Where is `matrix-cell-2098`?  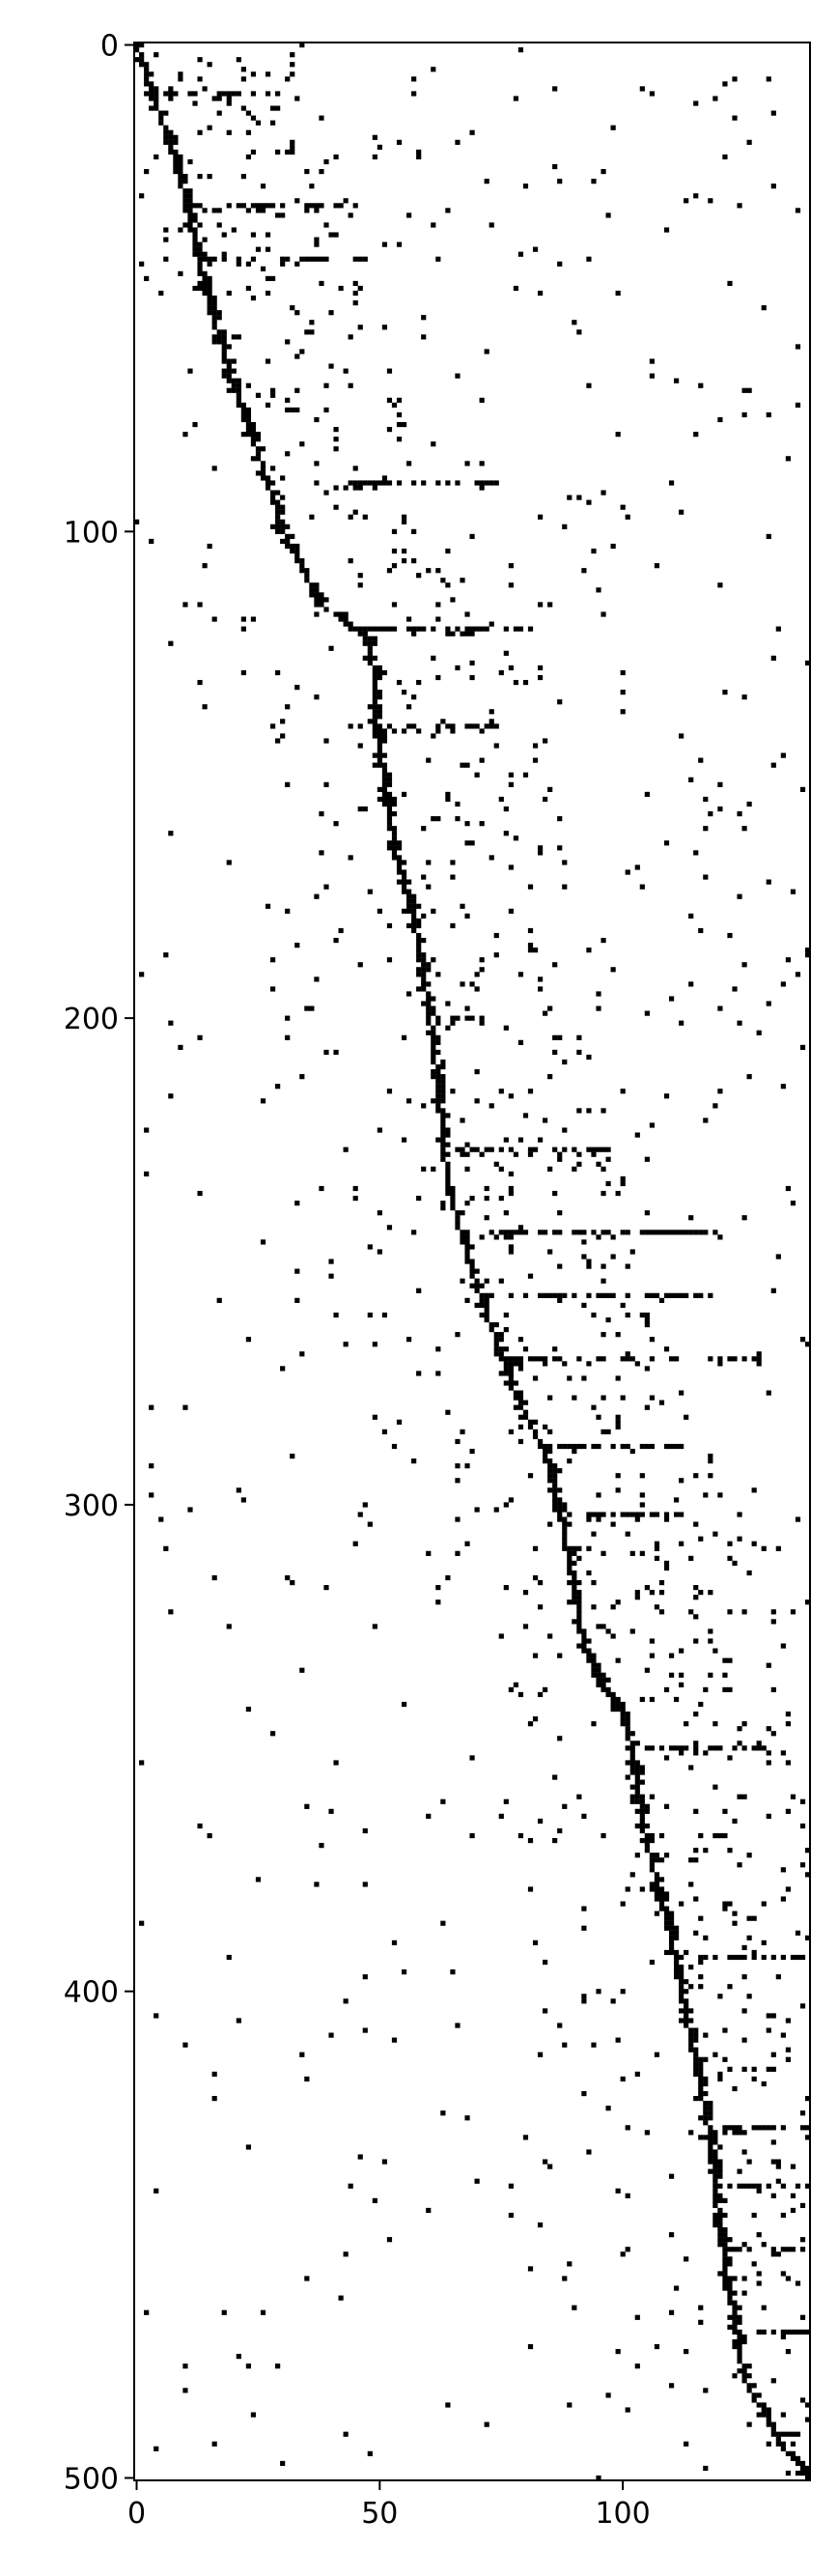 matrix-cell-2098 is located at coordinates (594, 1582).